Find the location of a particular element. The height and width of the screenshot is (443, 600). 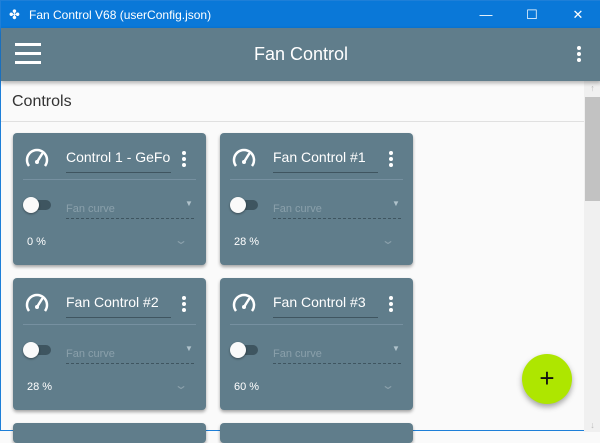

scrollbar-thumb is located at coordinates (592, 149).